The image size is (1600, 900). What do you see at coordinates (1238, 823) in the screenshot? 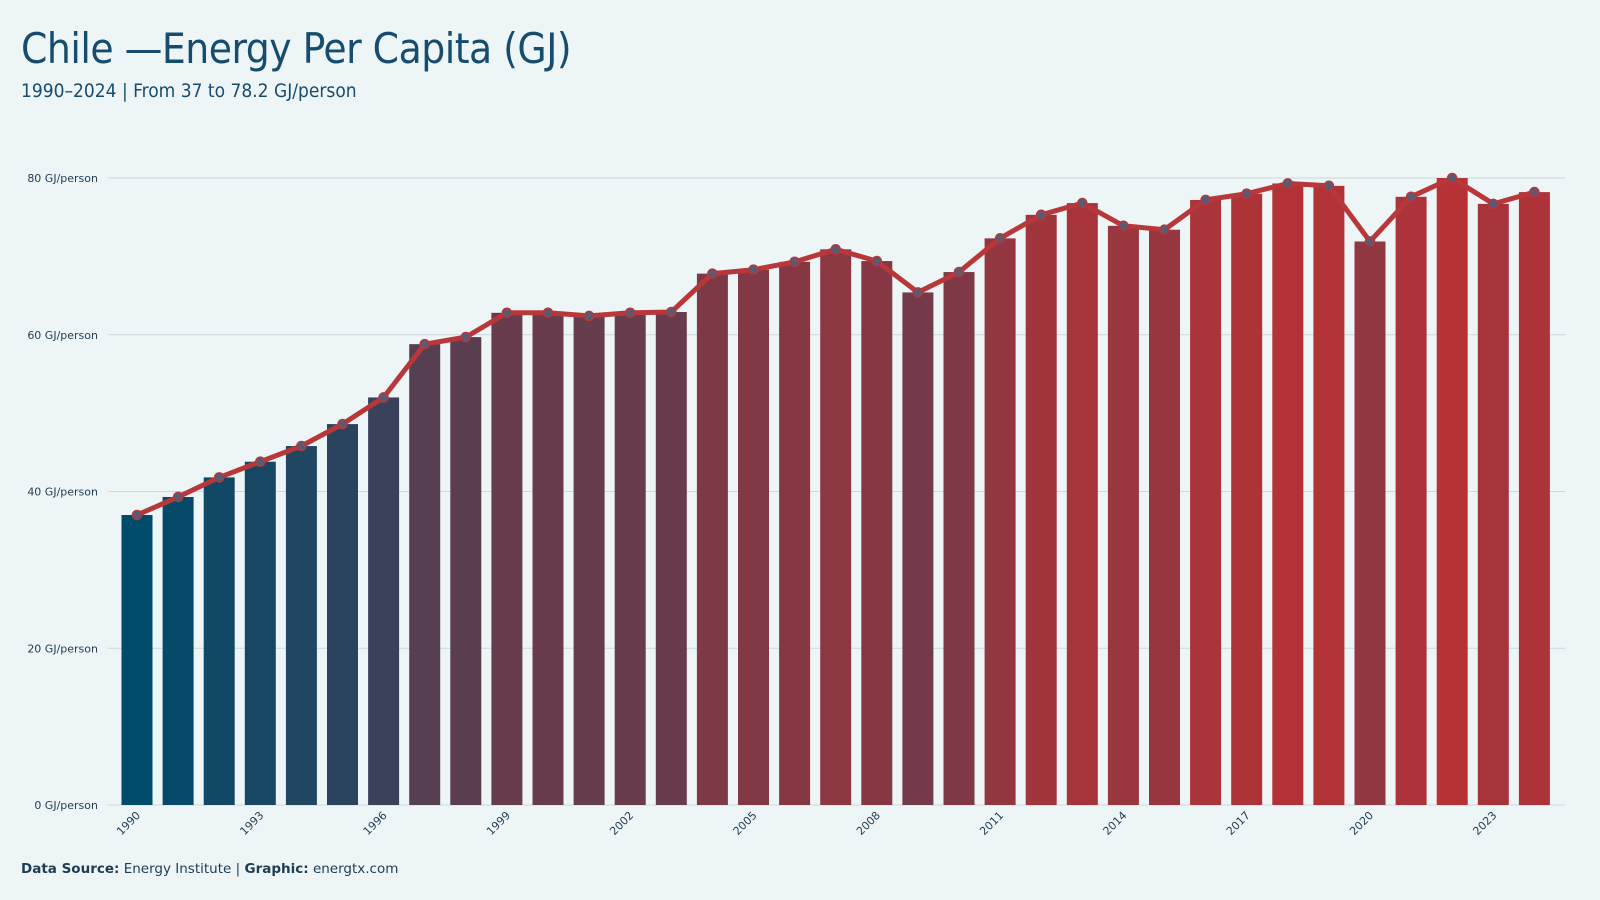
I see `x-tick-label: 2017` at bounding box center [1238, 823].